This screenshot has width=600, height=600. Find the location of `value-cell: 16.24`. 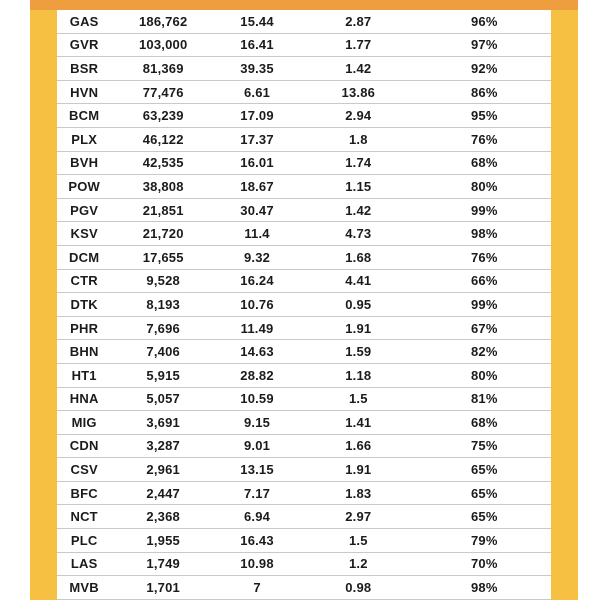

value-cell: 16.24 is located at coordinates (257, 281).